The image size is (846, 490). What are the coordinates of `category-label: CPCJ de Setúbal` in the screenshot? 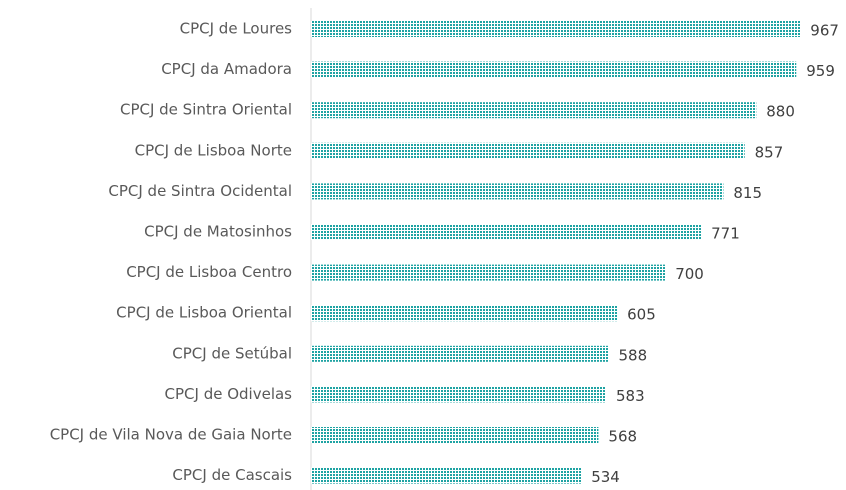 It's located at (232, 353).